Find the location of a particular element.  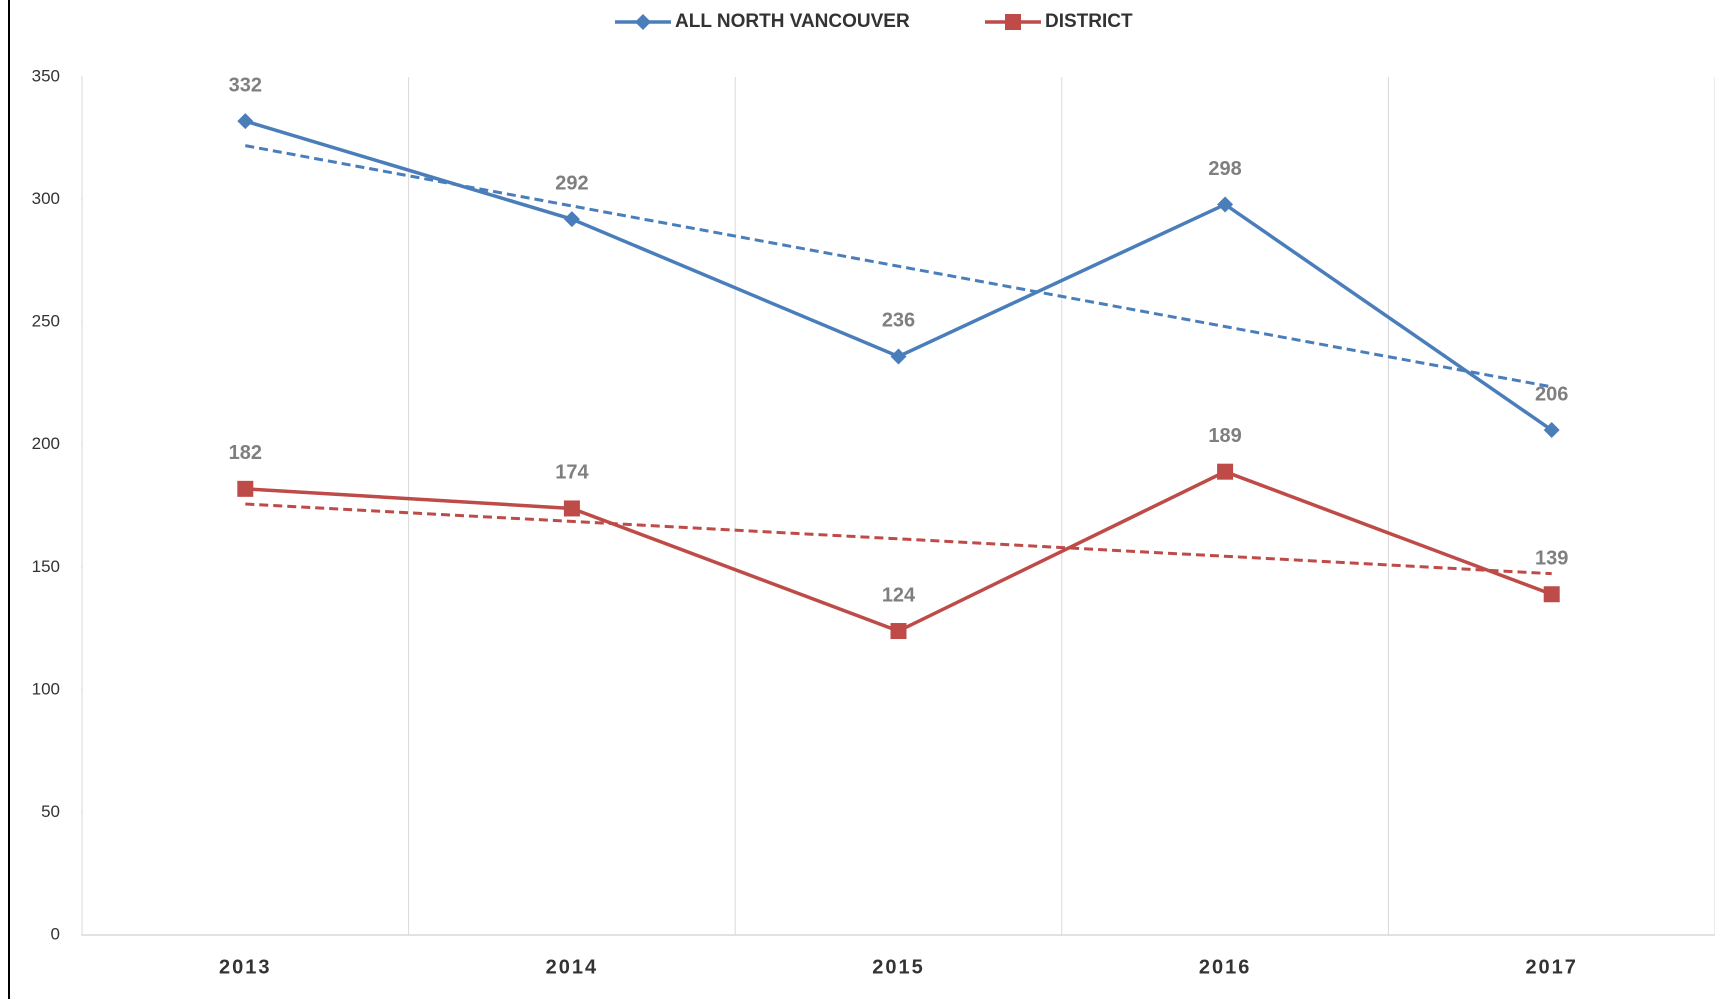

x-tick-label: 2015 is located at coordinates (898, 967).